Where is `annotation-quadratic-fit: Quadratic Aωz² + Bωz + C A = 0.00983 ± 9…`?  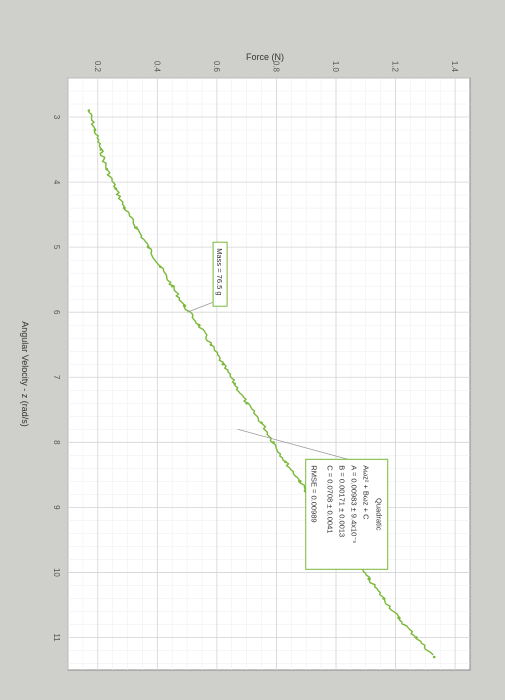 annotation-quadratic-fit: Quadratic Aωz² + Bωz + C A = 0.00983 ± 9… is located at coordinates (313, 499).